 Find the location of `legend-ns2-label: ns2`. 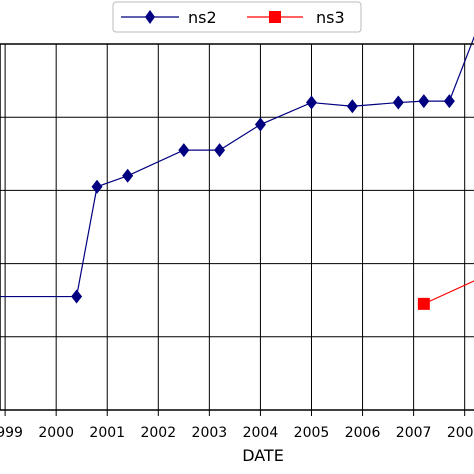

legend-ns2-label: ns2 is located at coordinates (202, 17).